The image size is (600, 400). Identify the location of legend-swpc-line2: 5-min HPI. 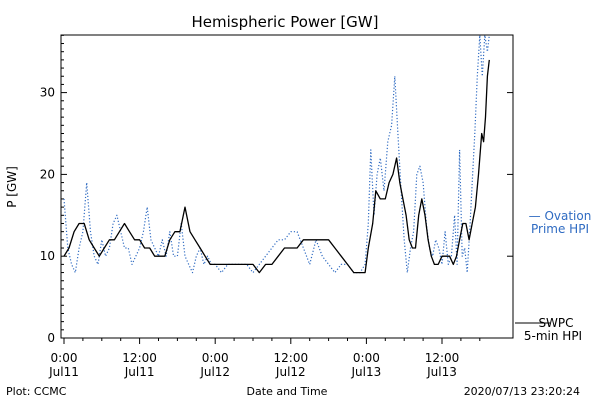
(553, 336).